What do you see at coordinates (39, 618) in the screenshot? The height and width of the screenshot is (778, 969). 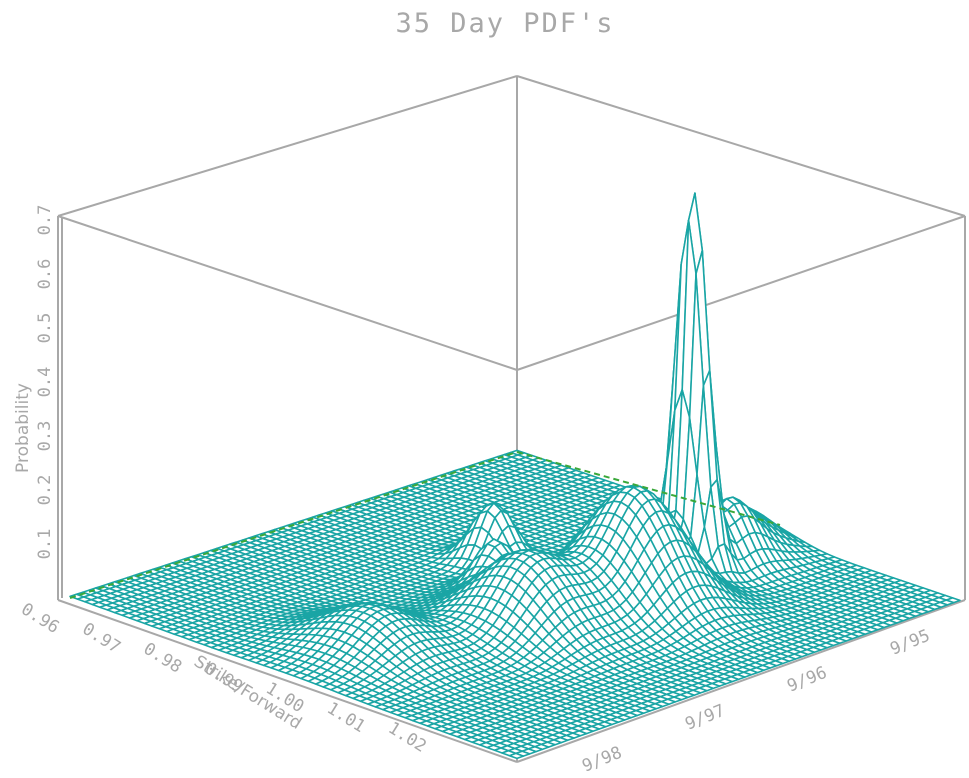 I see `x-tick-label: 0.96` at bounding box center [39, 618].